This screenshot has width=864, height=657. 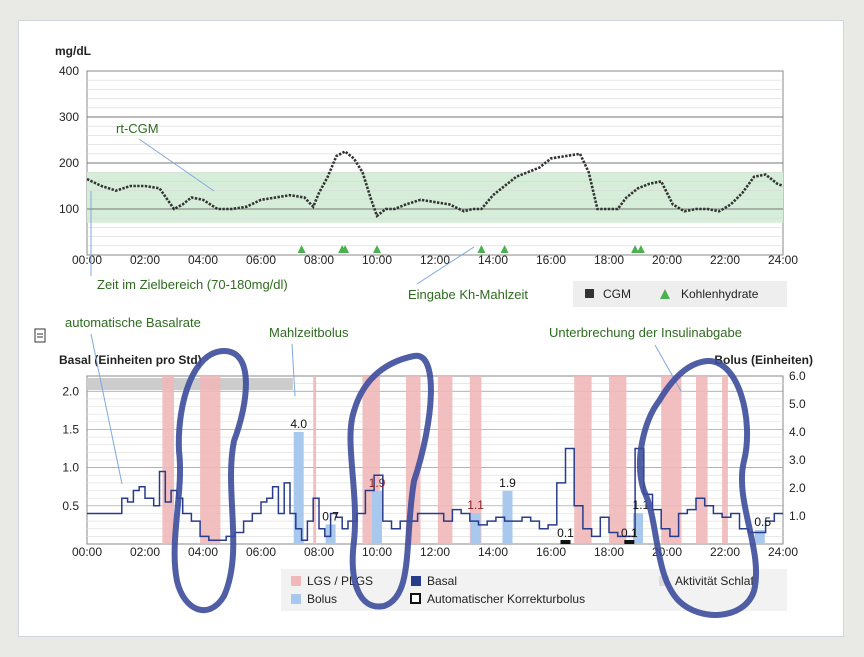 What do you see at coordinates (493, 260) in the screenshot?
I see `glucose-x-tick-label: 14:00` at bounding box center [493, 260].